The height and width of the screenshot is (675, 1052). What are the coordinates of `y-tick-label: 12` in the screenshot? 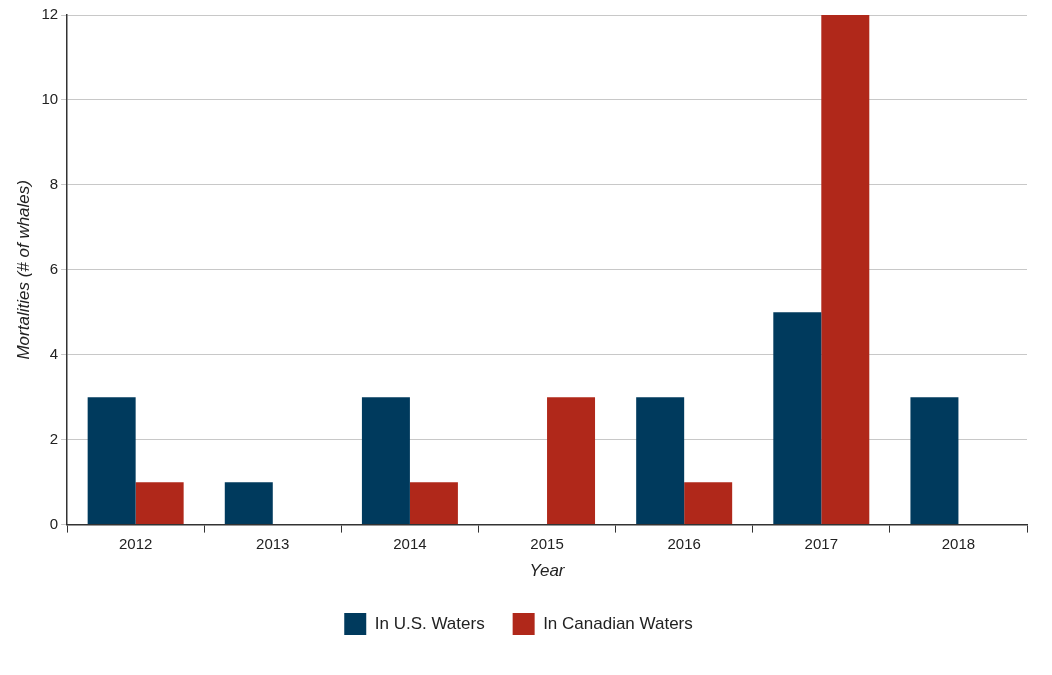 It's located at (50, 14).